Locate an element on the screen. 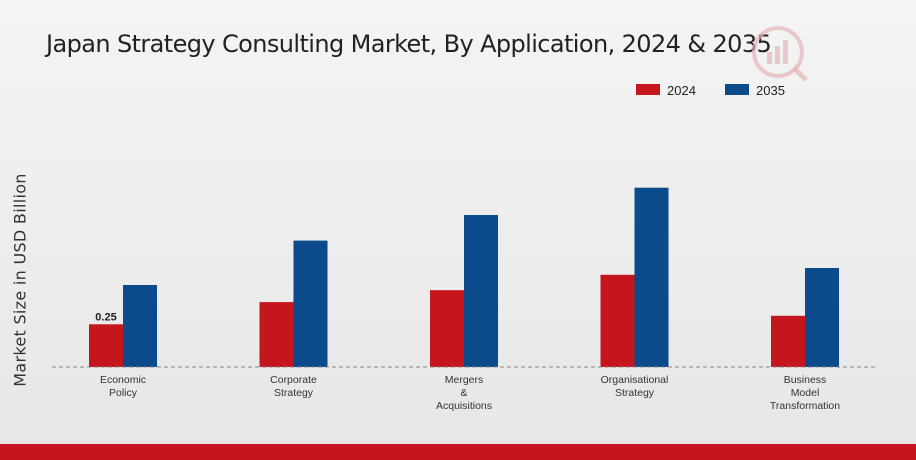 The image size is (916, 460). x-tick-label-0: Economic Policy is located at coordinates (123, 386).